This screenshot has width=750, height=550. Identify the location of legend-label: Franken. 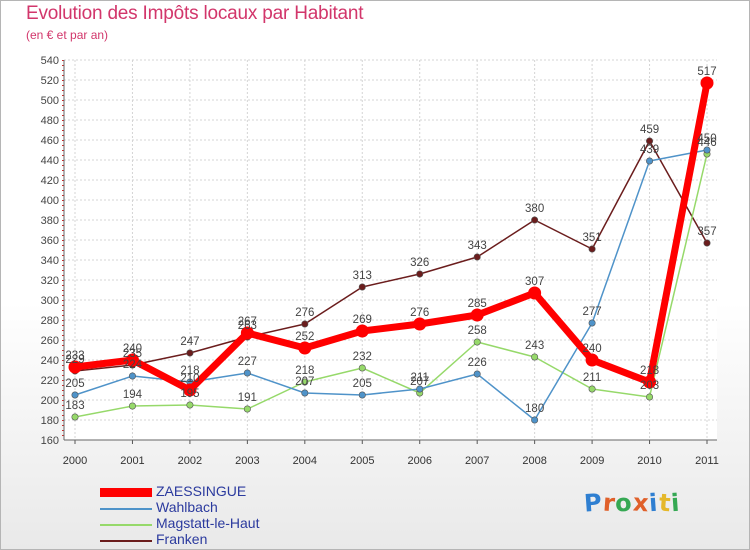
(182, 539).